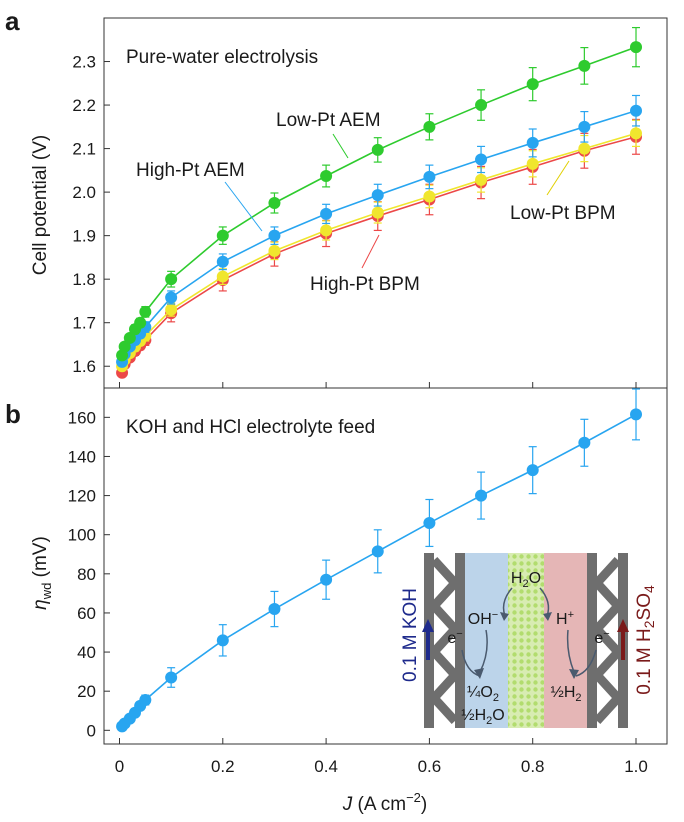 This screenshot has height=822, width=684. I want to click on hydrogen-text: ½H, so click(562, 692).